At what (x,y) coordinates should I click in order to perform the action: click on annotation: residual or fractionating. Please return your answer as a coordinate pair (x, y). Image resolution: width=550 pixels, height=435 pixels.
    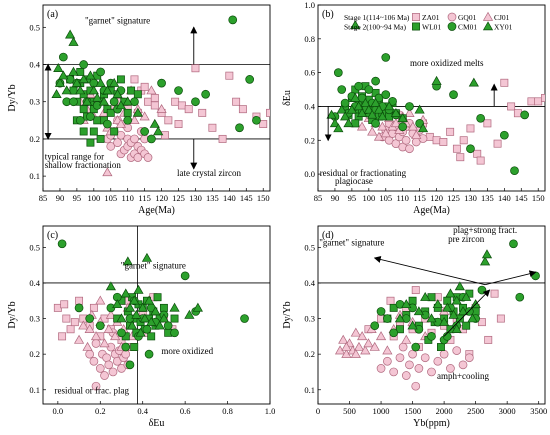
    Looking at the image, I should click on (363, 173).